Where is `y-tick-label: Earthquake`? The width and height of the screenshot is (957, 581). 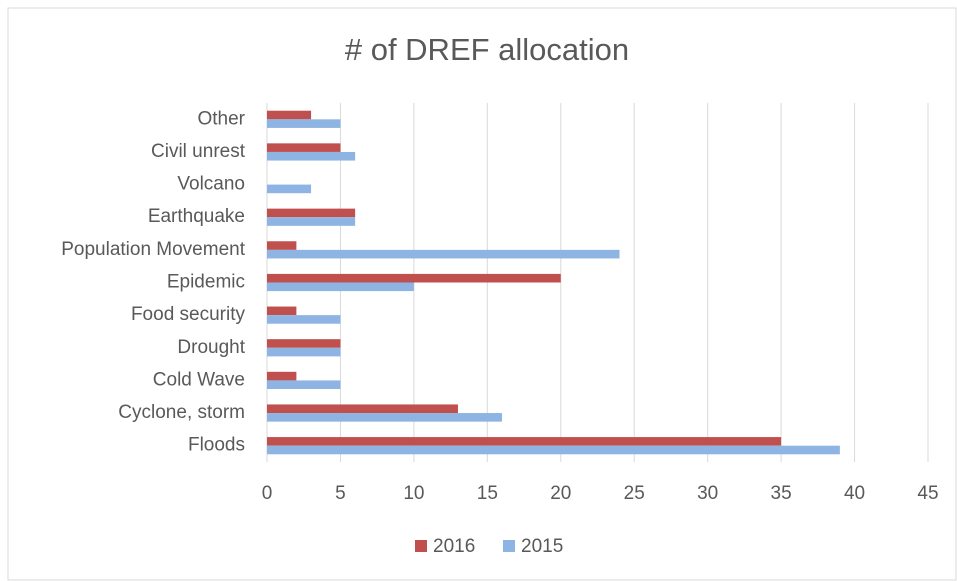
y-tick-label: Earthquake is located at coordinates (196, 216).